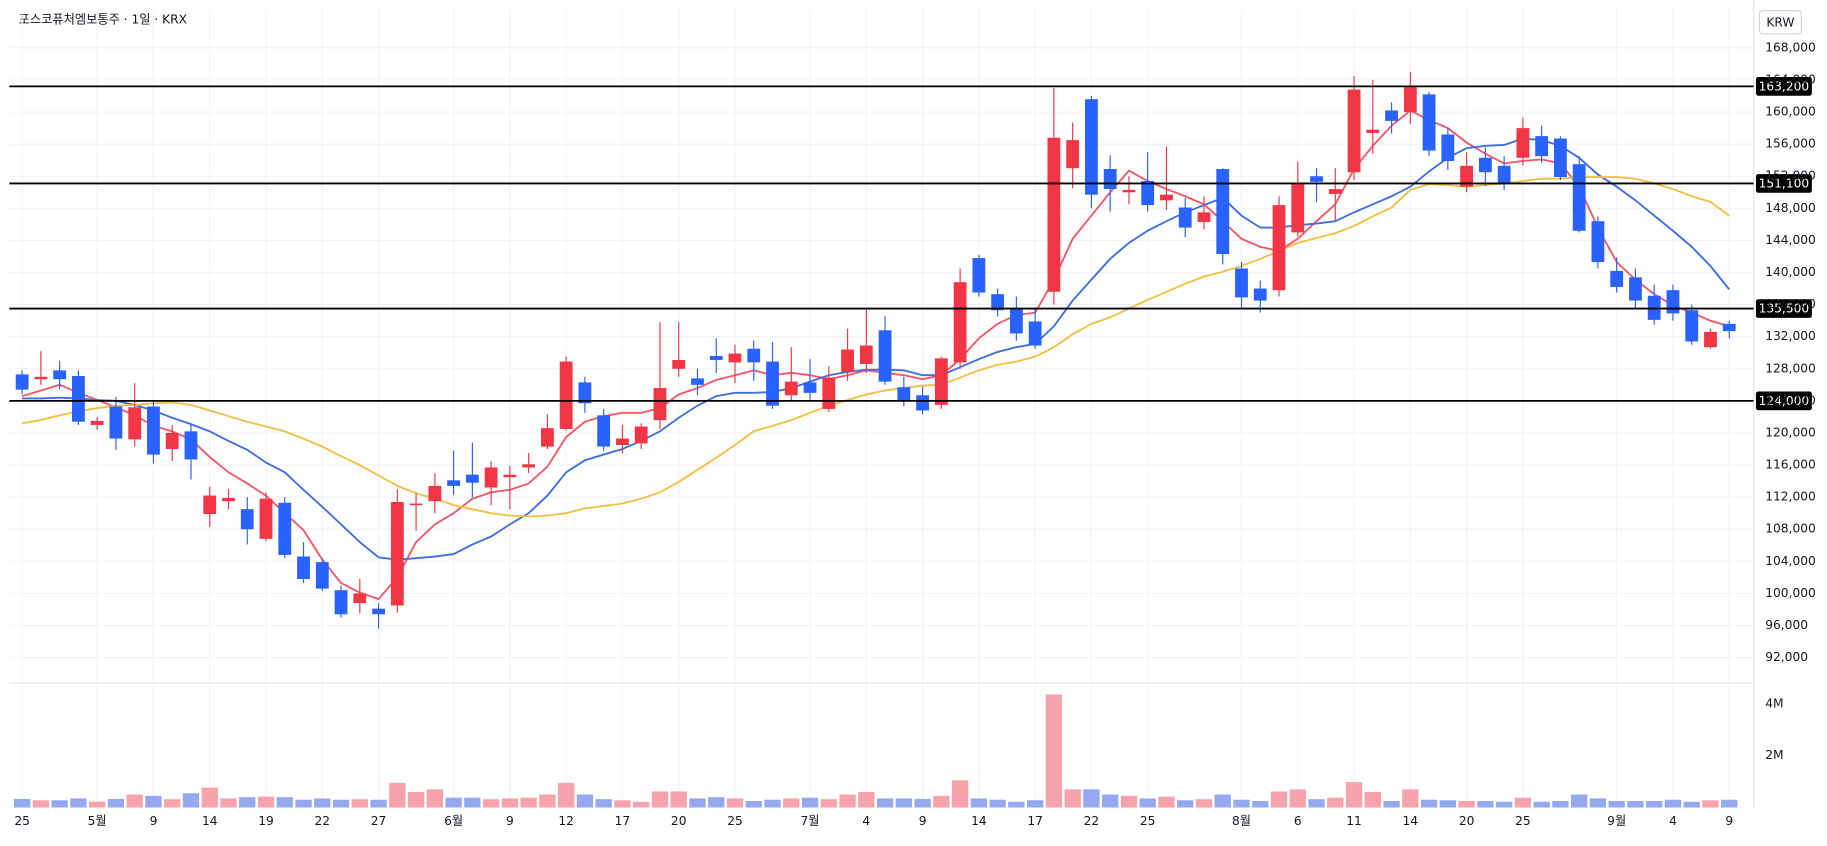 The image size is (1827, 846). I want to click on chart-title: 포스코퓨처엠보통주 · 1일 · KRX, so click(103, 19).